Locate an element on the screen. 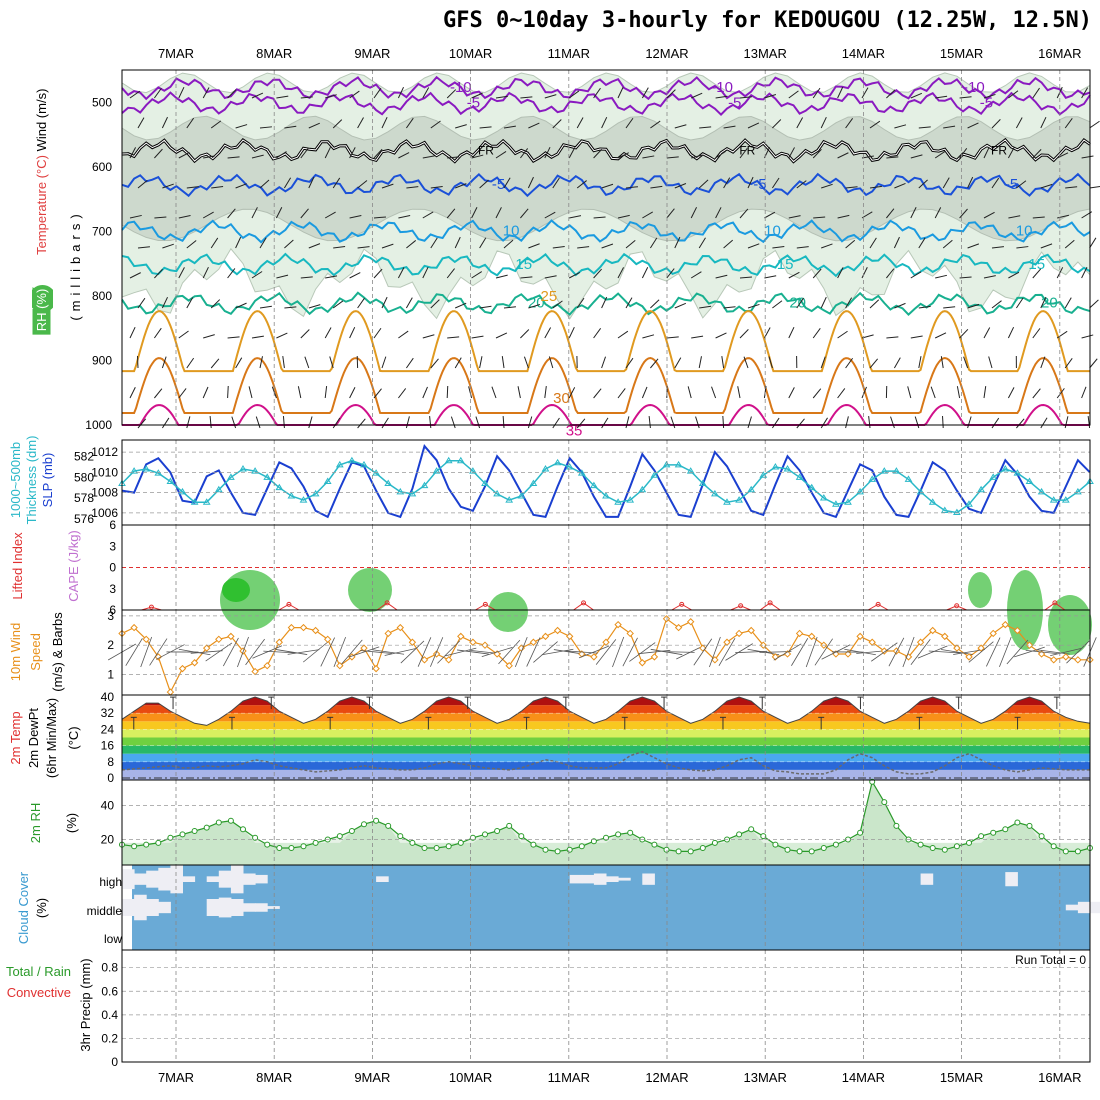  date-label-bottom: 12MAR is located at coordinates (666, 1077).